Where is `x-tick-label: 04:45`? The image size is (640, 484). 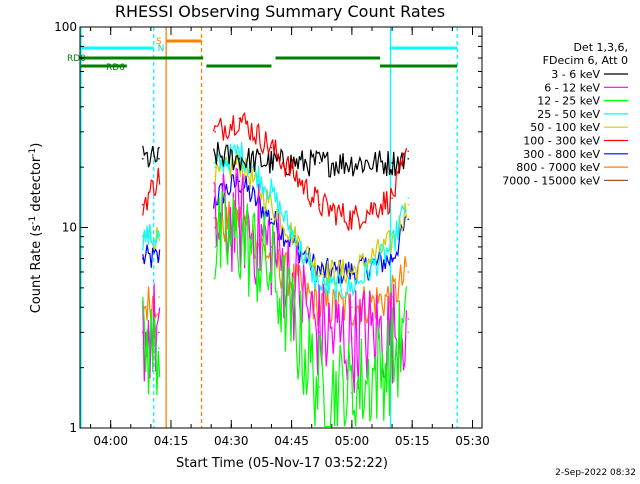 x-tick-label: 04:45 is located at coordinates (291, 441).